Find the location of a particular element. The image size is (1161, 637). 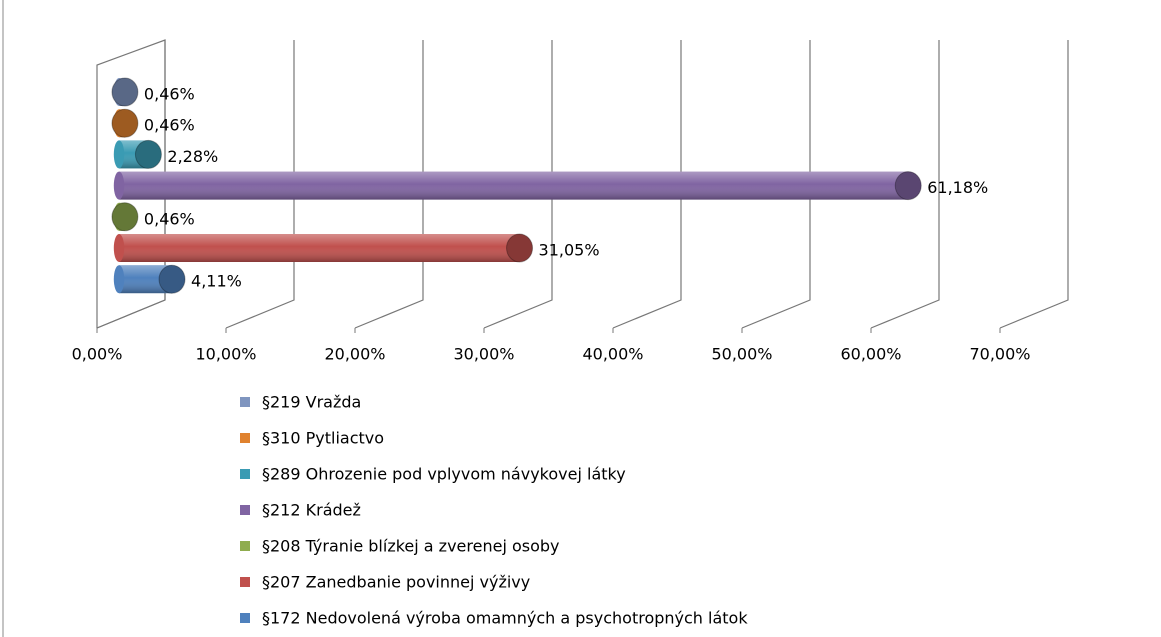

x-tick-label: 0,00% is located at coordinates (97, 354).